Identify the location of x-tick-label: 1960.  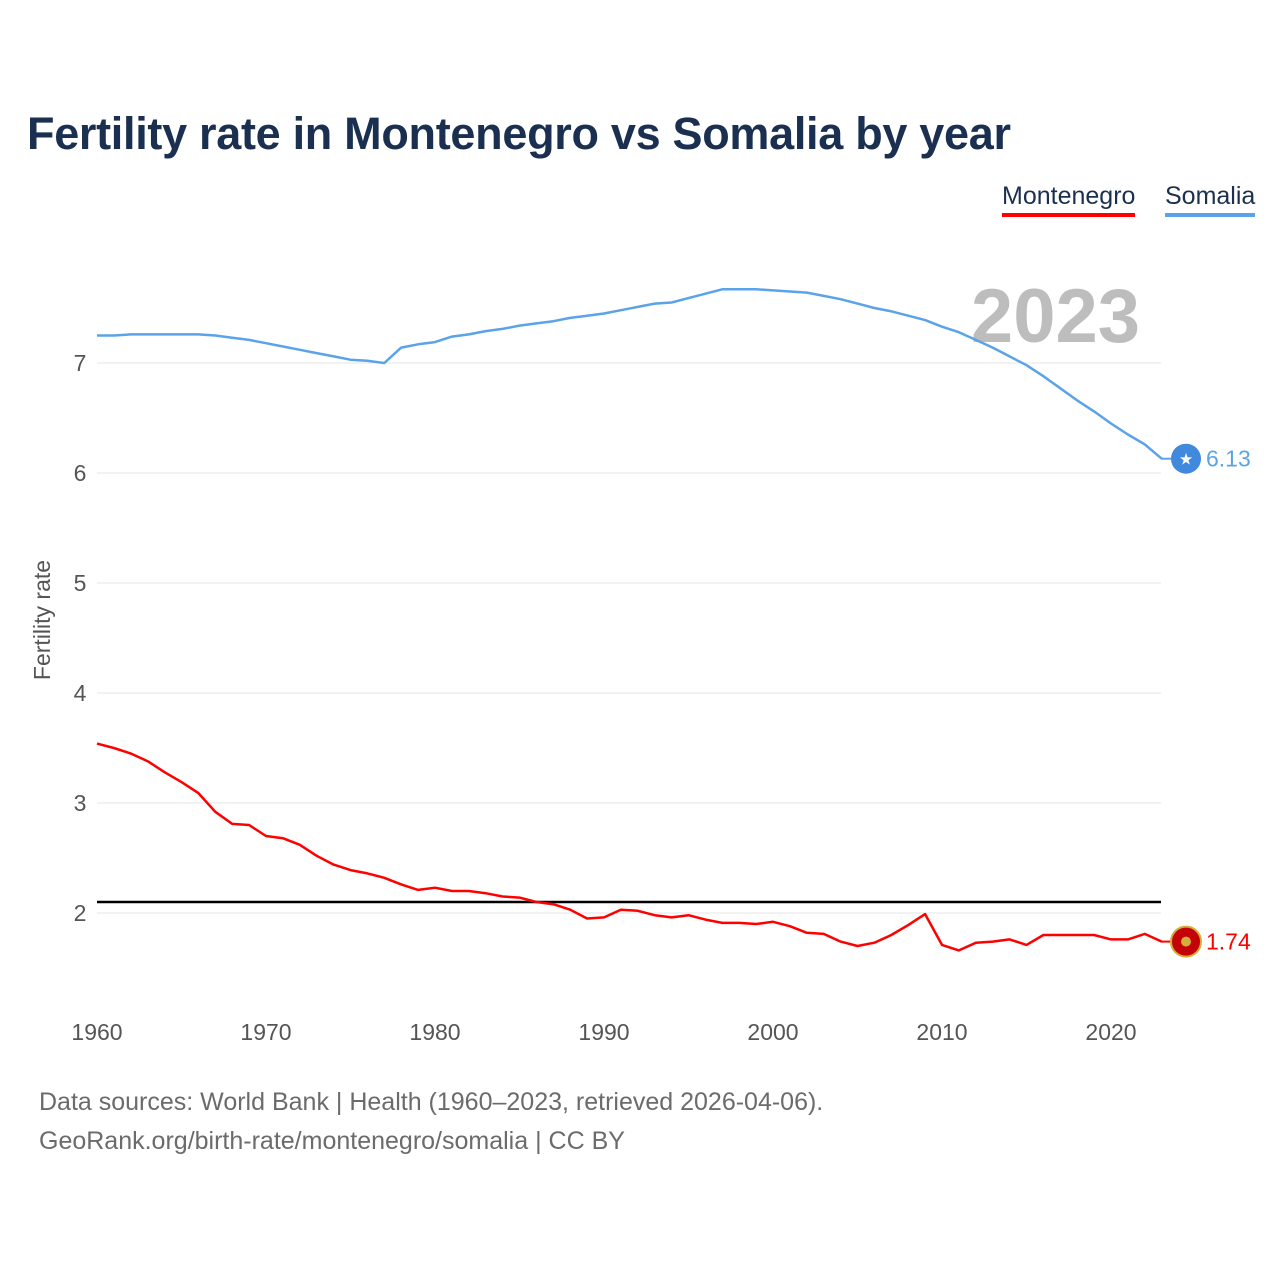
(96, 1032).